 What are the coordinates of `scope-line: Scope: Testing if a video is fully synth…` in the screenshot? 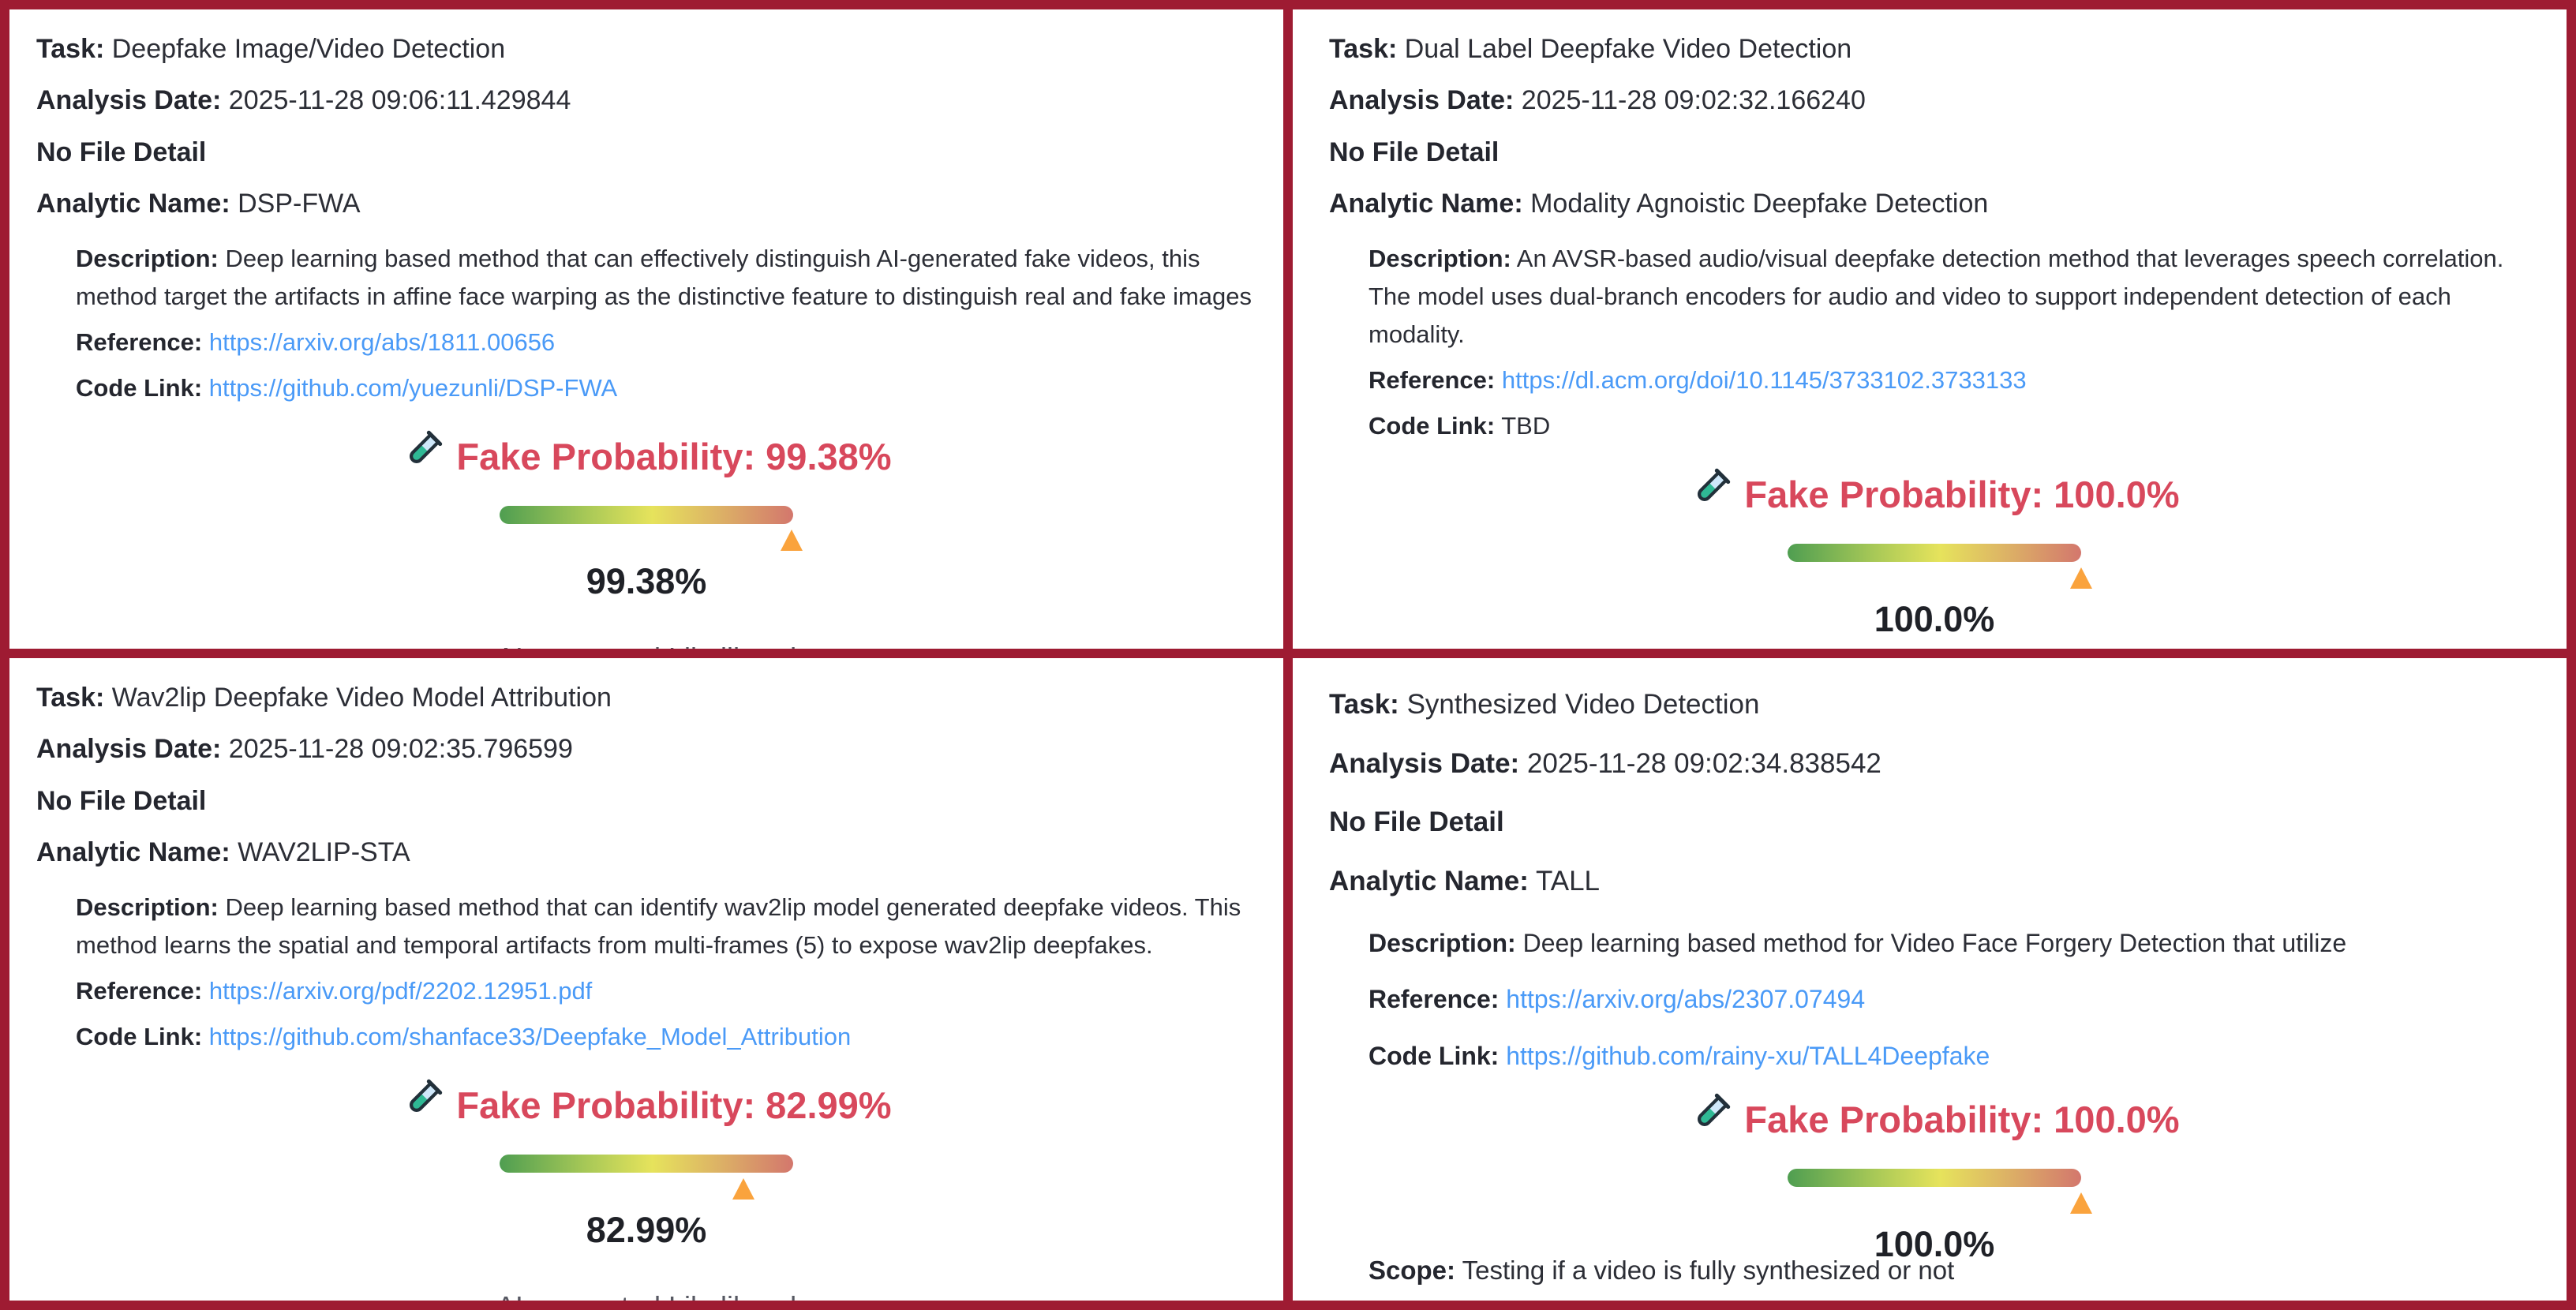 It's located at (1661, 1270).